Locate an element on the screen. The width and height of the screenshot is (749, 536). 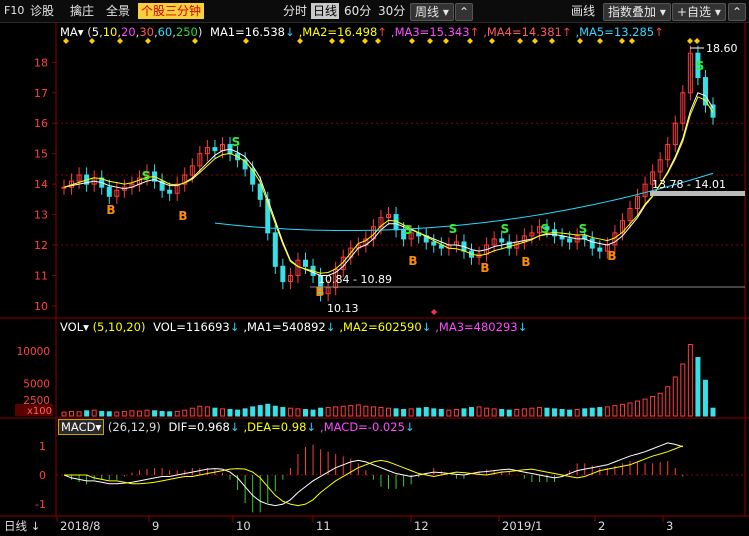
index-overlay-dropdown: 指数叠加 ▾ is located at coordinates (637, 12).